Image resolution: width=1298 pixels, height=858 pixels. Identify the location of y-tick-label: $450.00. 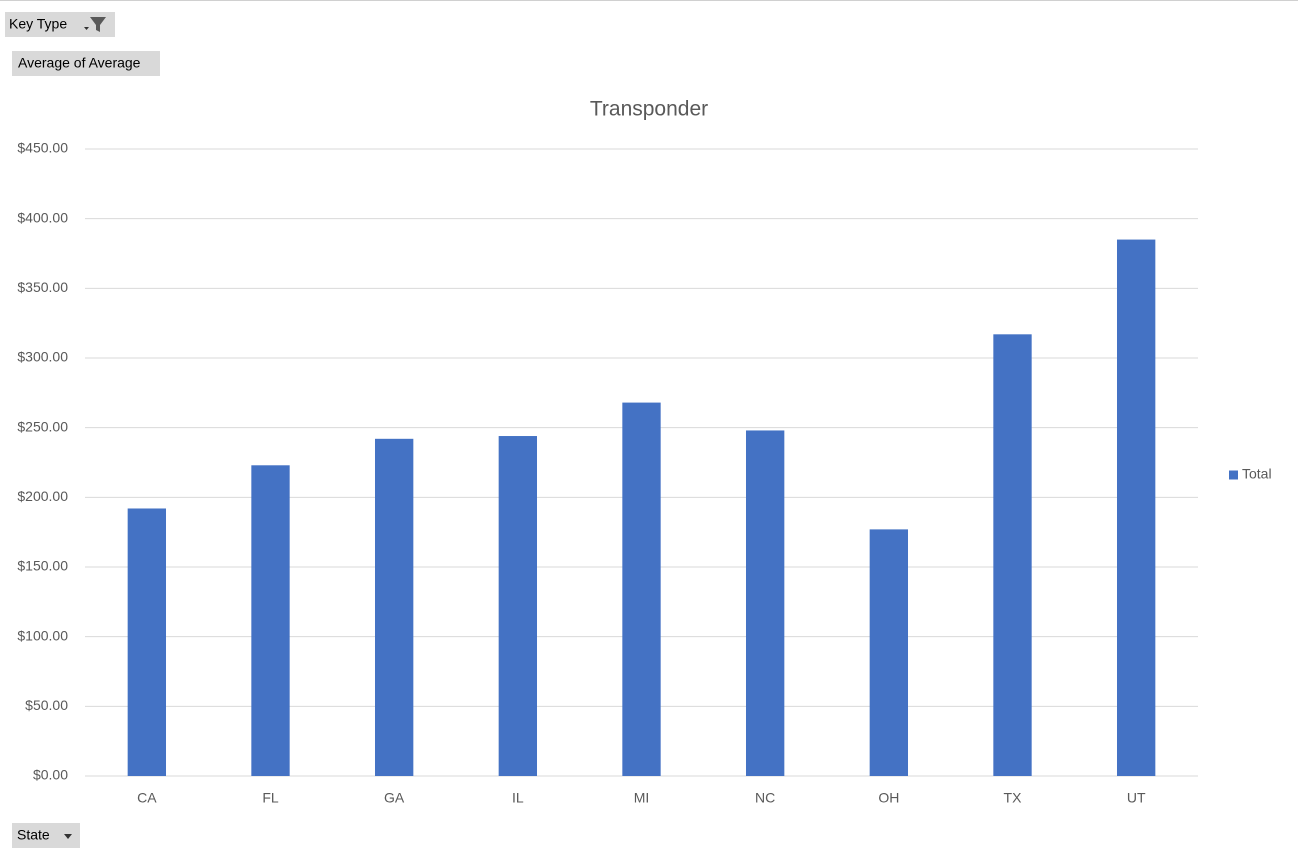
(42, 148).